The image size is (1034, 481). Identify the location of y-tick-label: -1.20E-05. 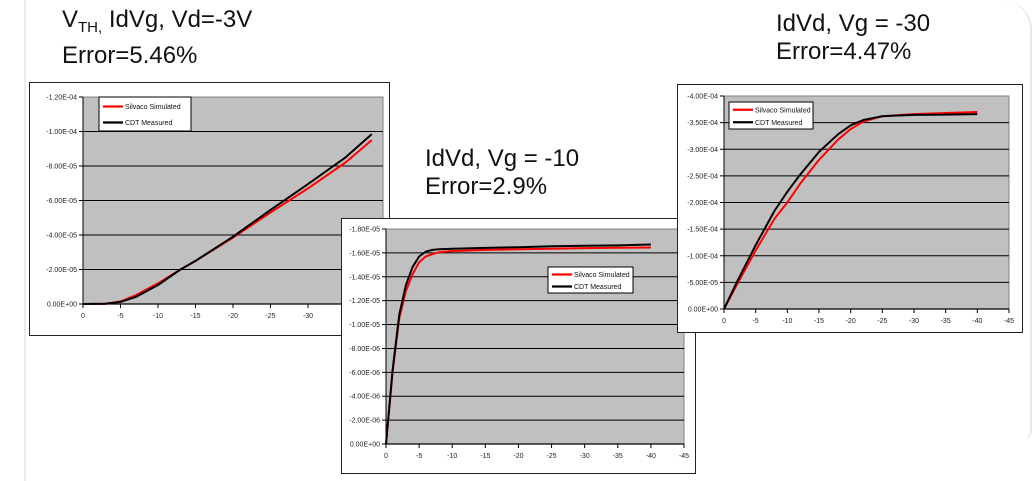
(364, 301).